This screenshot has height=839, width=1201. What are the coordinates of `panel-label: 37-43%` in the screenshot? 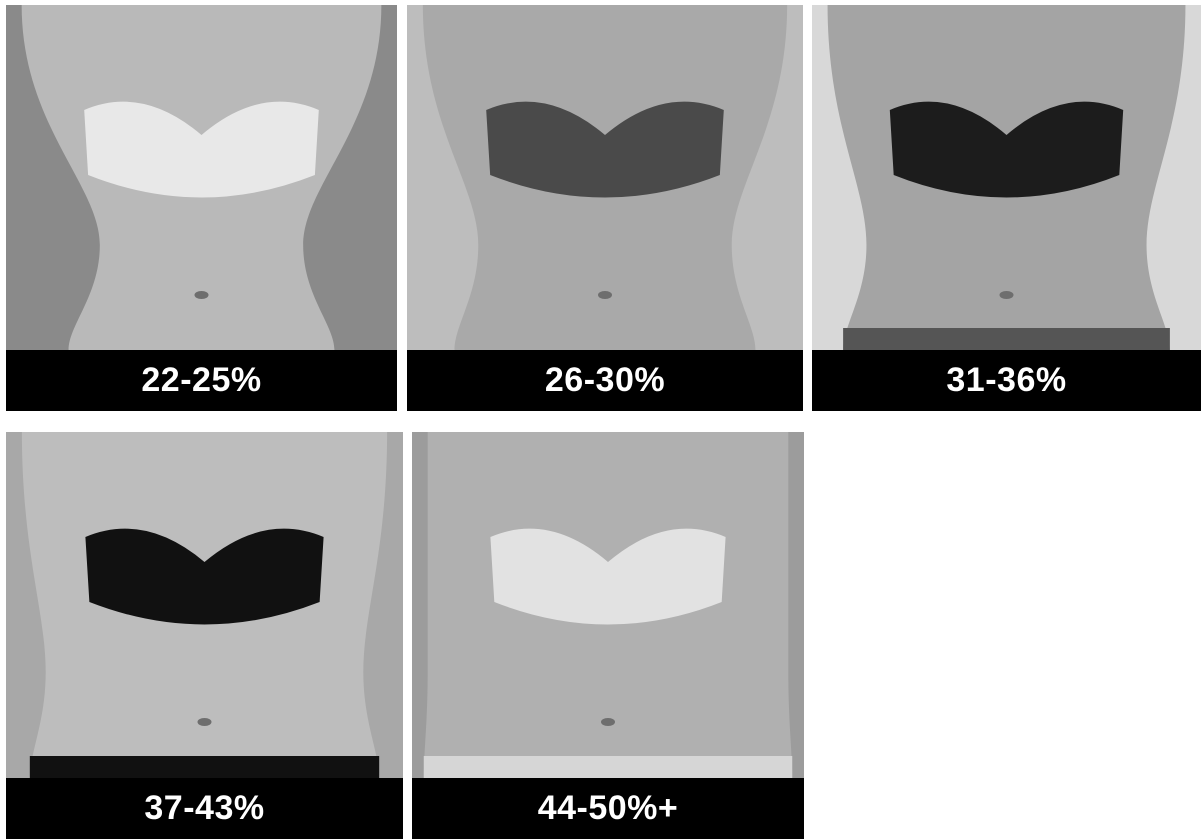 It's located at (204, 808).